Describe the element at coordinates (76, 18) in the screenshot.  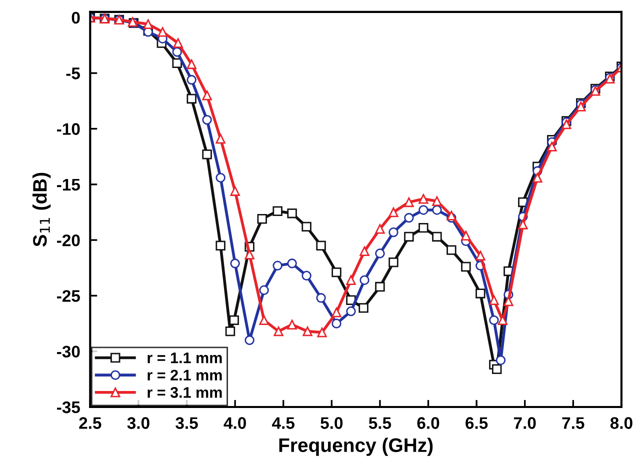
I see `y-tick-label: 0` at that location.